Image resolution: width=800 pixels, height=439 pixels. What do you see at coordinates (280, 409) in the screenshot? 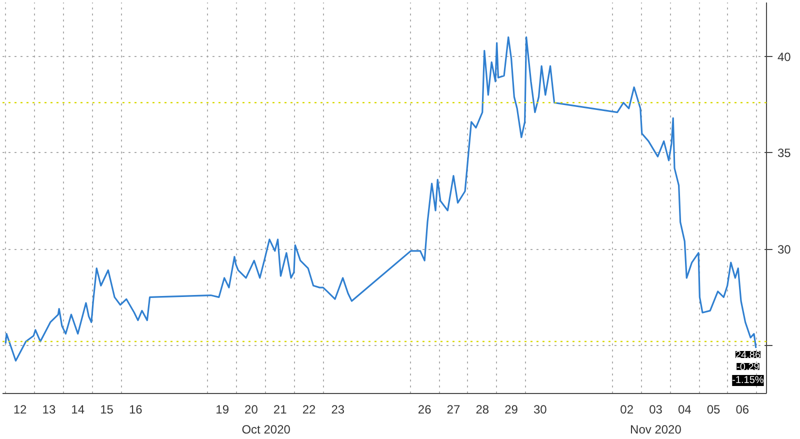
I see `x-tick-label: 21` at bounding box center [280, 409].